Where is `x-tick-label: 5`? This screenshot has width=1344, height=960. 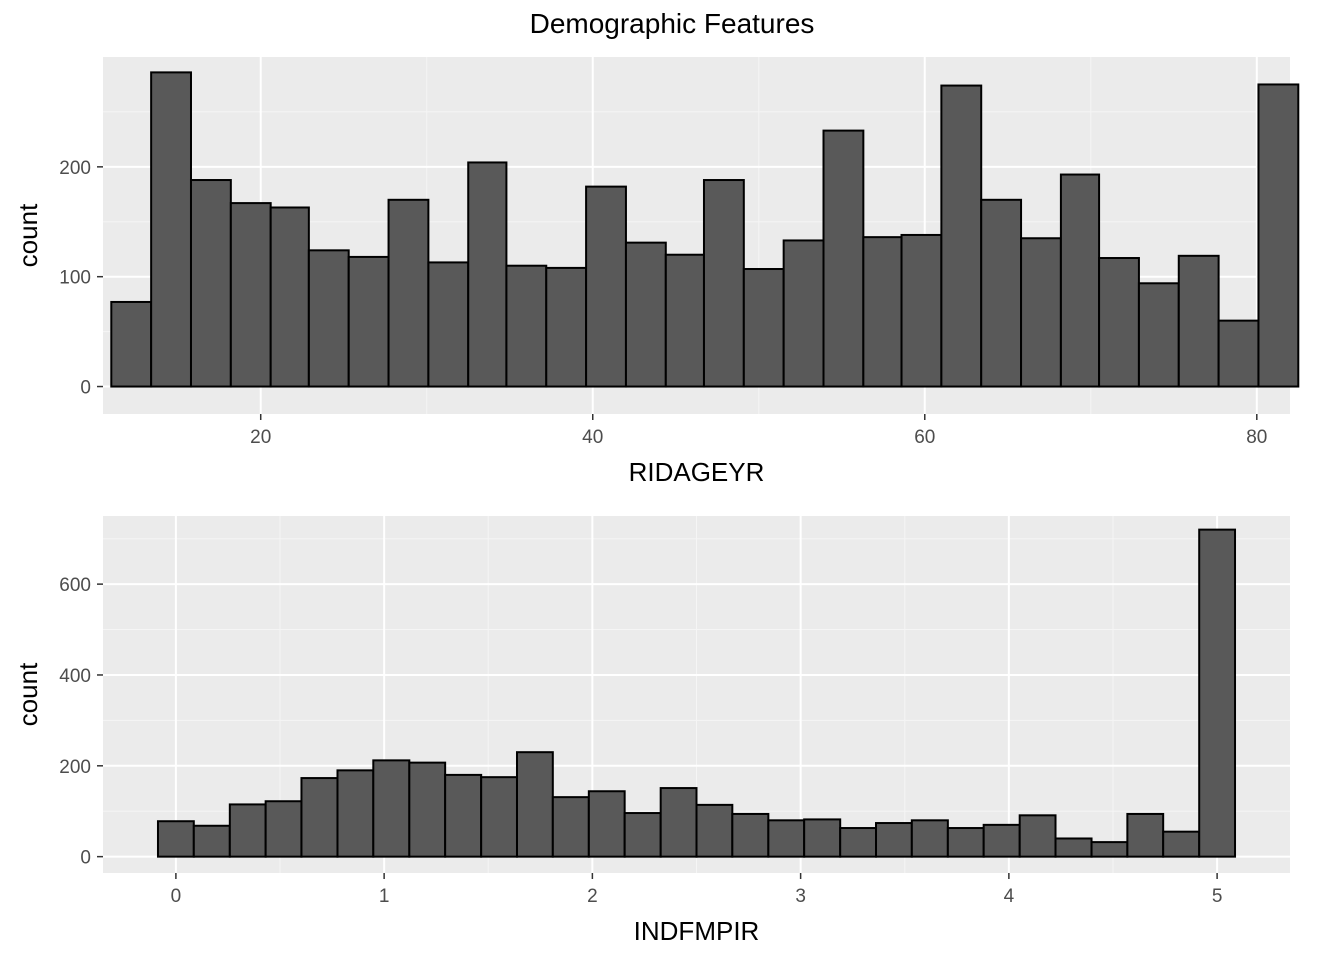
x-tick-label: 5 is located at coordinates (1217, 896).